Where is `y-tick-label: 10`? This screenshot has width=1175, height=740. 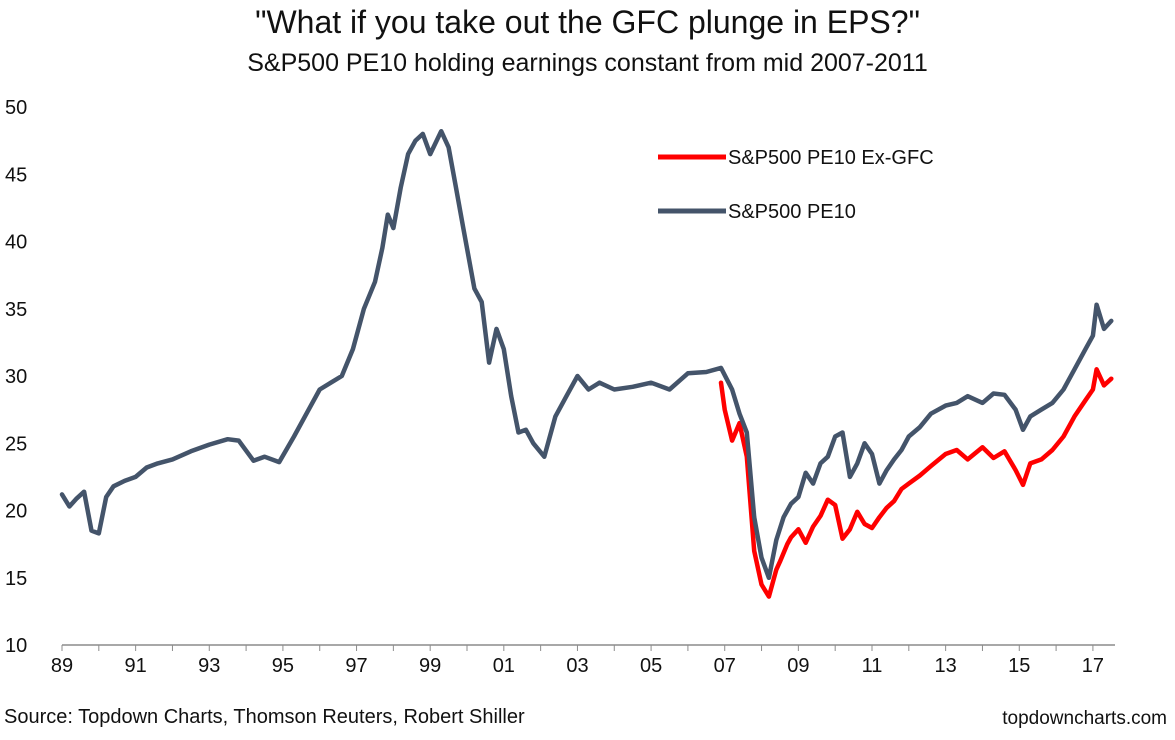 y-tick-label: 10 is located at coordinates (16, 646).